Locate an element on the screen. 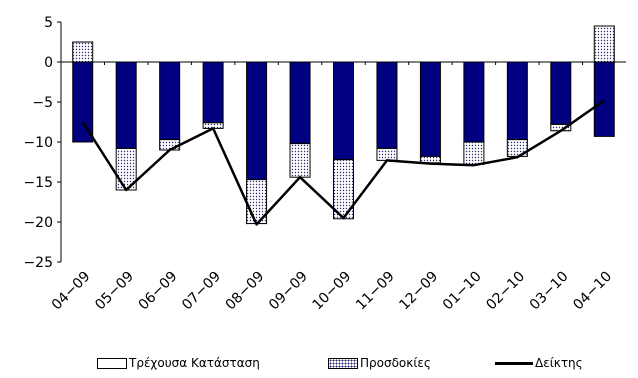  x-tick-label: 12−09 is located at coordinates (418, 291).